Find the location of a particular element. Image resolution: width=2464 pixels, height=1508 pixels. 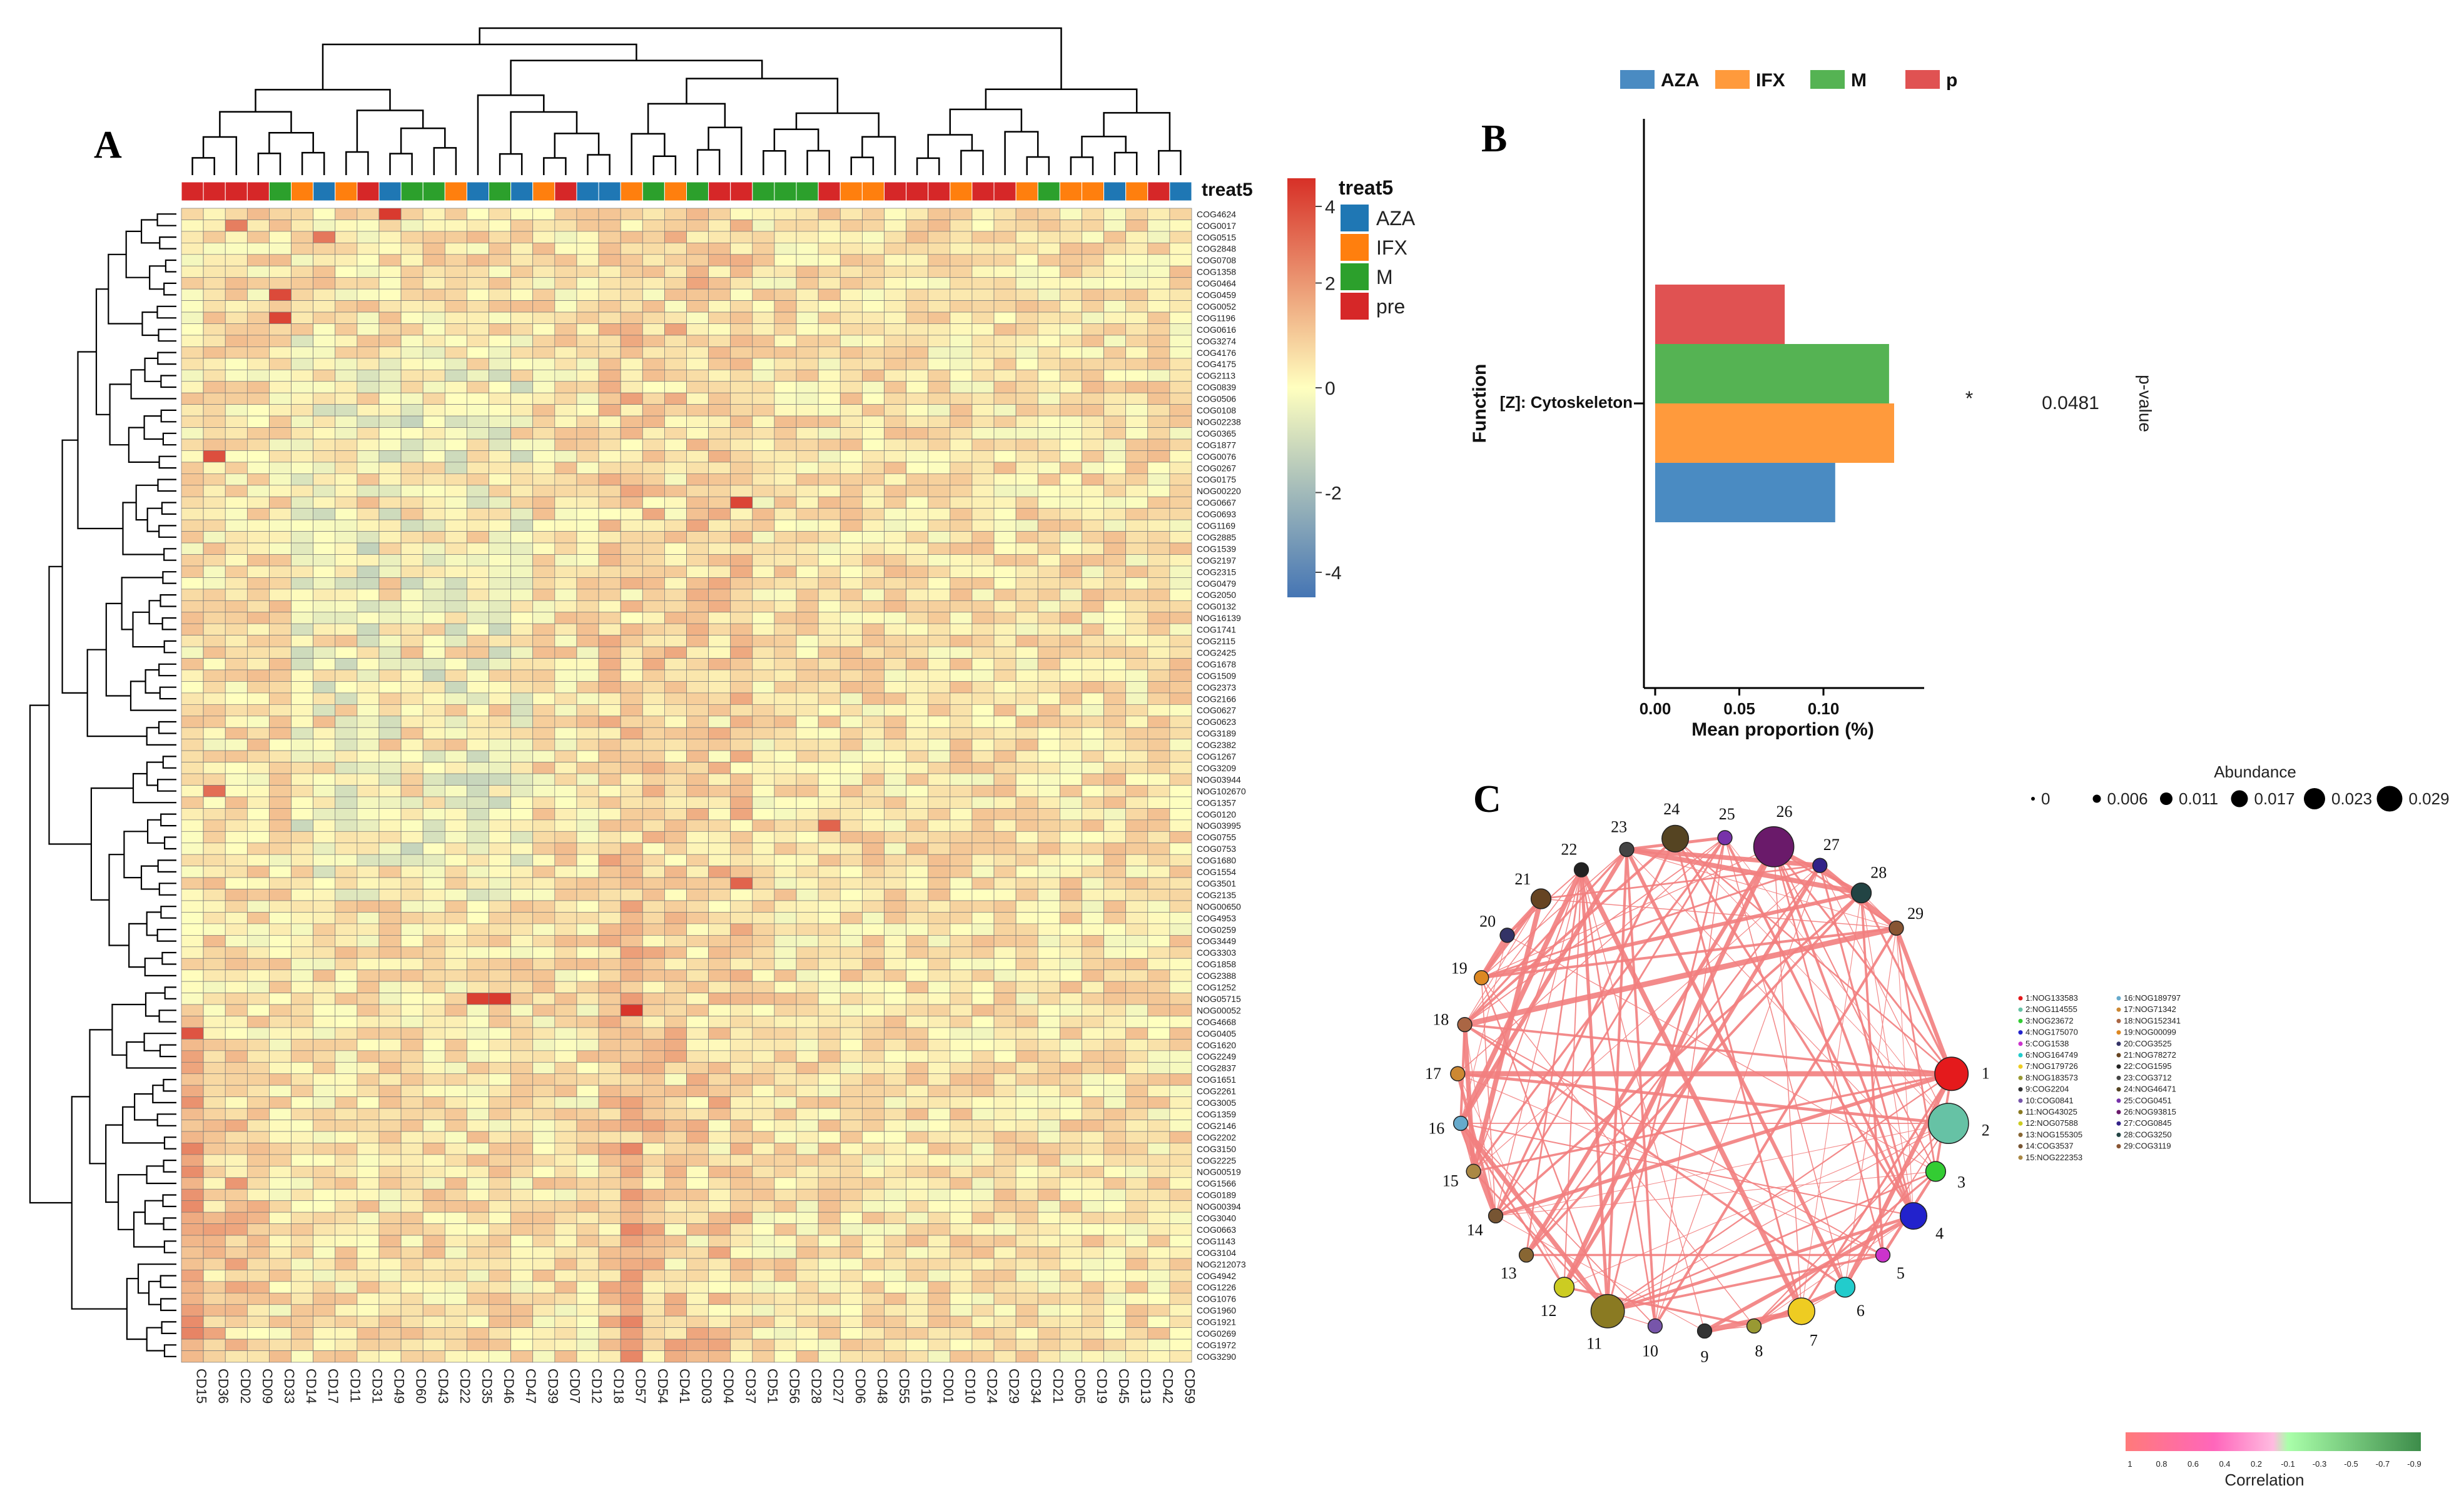

row-label: NOG02238 is located at coordinates (1219, 422).